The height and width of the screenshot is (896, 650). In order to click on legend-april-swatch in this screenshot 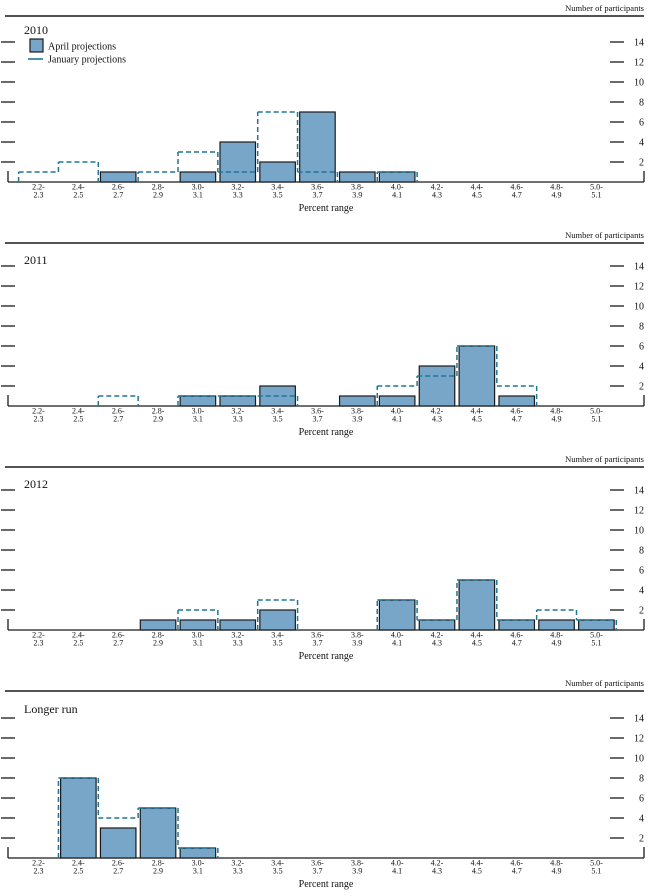, I will do `click(36, 45)`.